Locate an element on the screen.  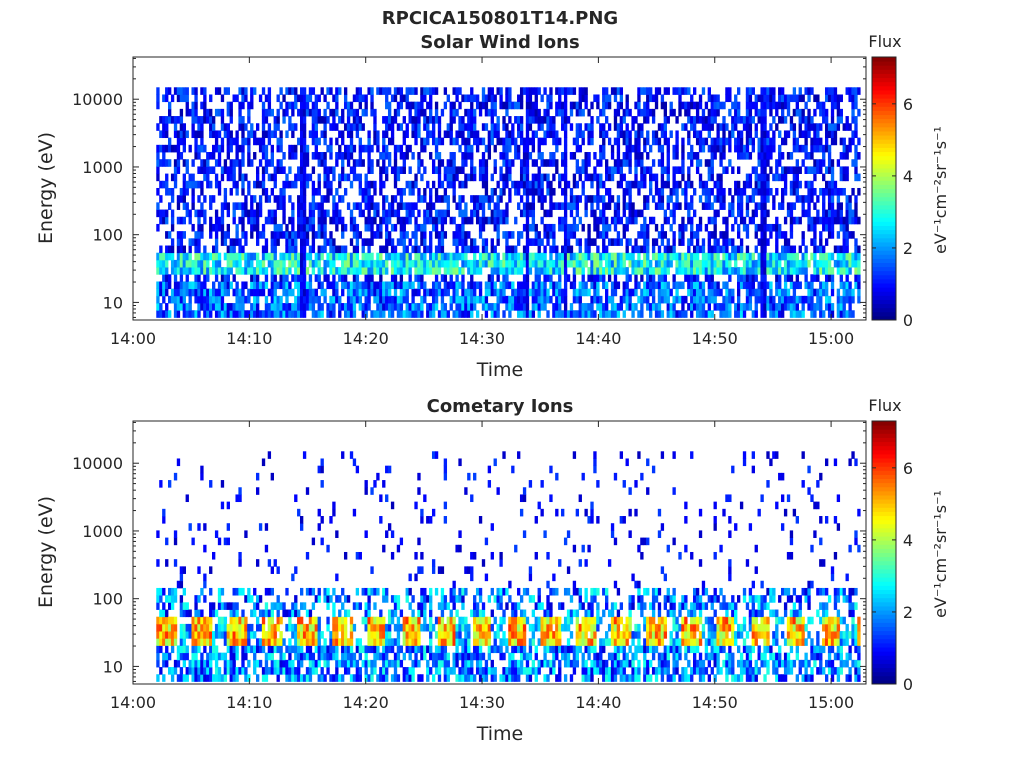
x-axis-label-solar-wind: Time is located at coordinates (500, 370).